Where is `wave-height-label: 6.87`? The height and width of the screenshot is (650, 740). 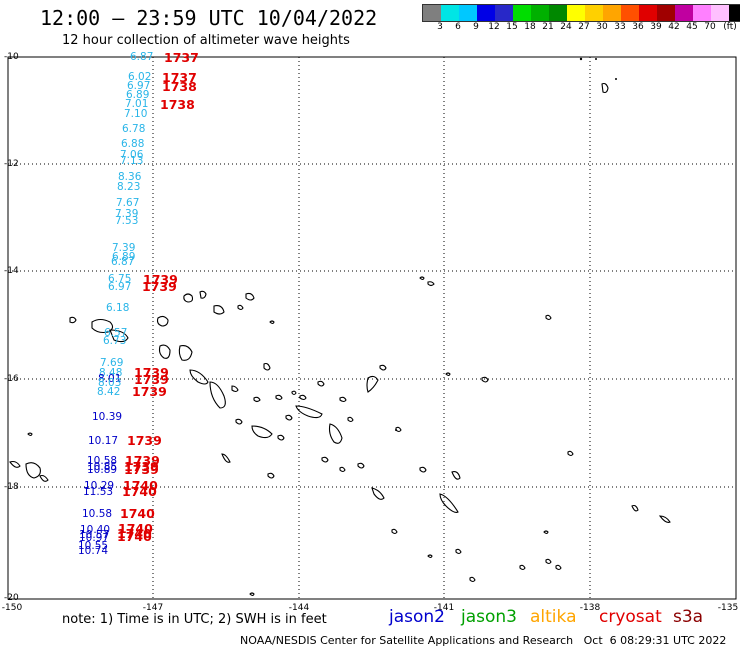
wave-height-label: 6.87 is located at coordinates (142, 57).